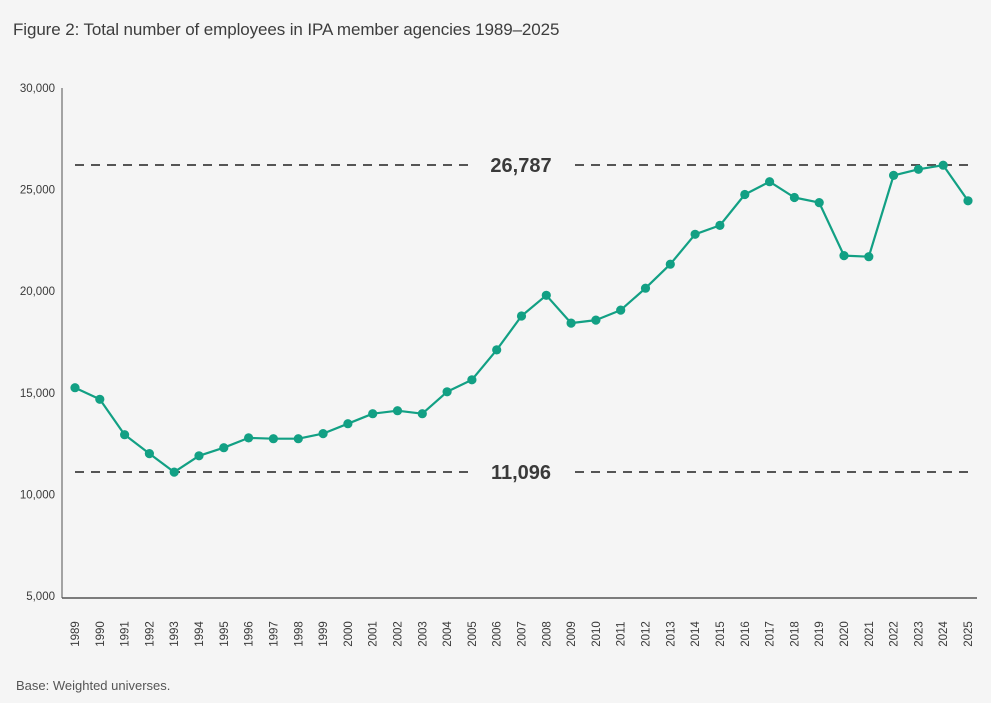 The height and width of the screenshot is (703, 991). What do you see at coordinates (398, 634) in the screenshot?
I see `x-tick-label: 2002` at bounding box center [398, 634].